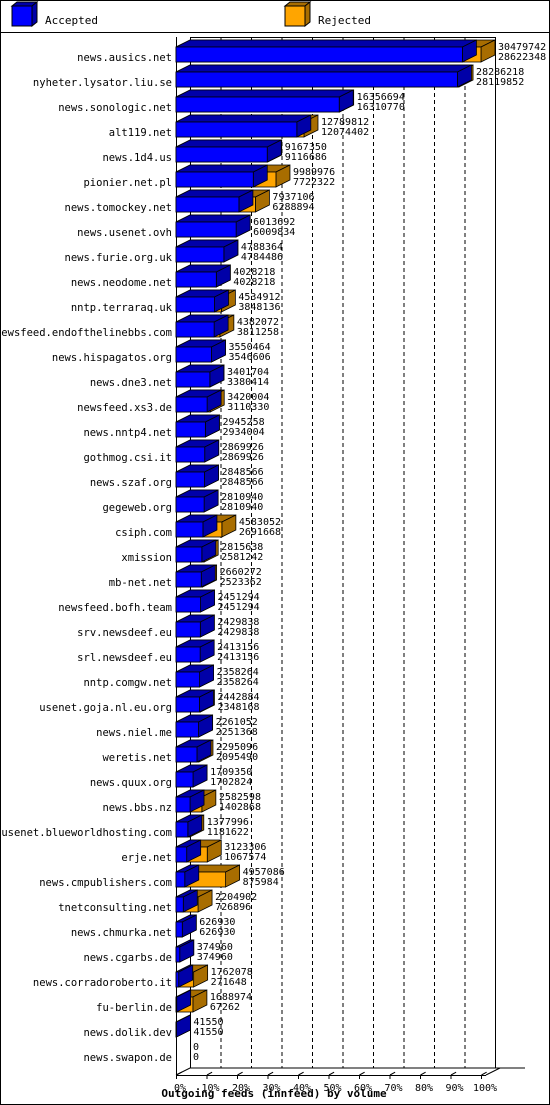 The width and height of the screenshot is (550, 1105). I want to click on value-label-accepted: 626930, so click(217, 932).